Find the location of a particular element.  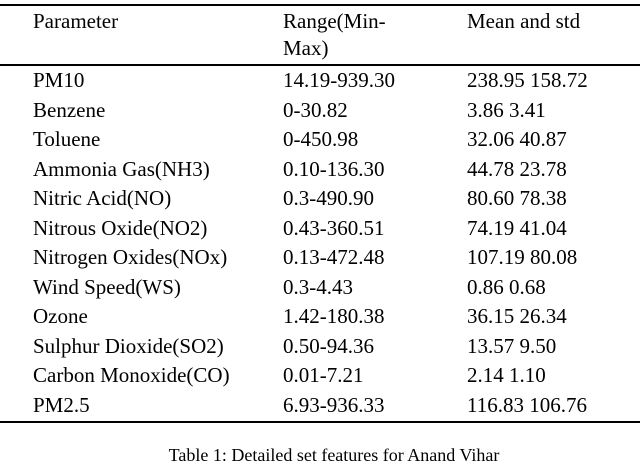

cell-mean-std: 80.60 78.38 is located at coordinates (517, 198).